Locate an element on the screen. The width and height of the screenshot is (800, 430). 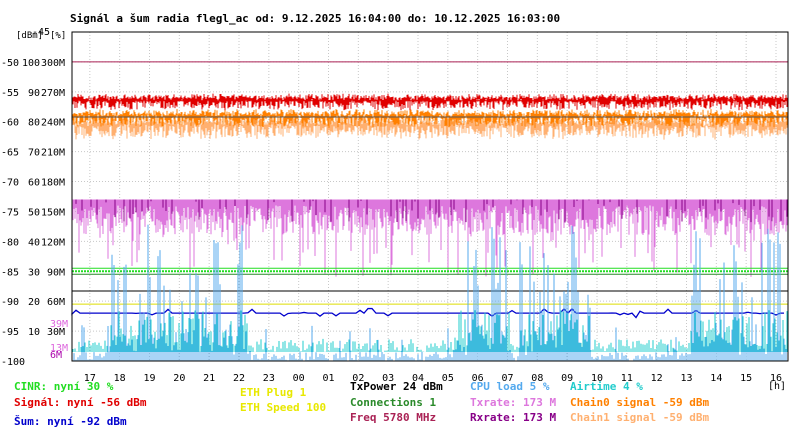
legend-noise: Šum: nyní -92 dBm is located at coordinates (70, 421).